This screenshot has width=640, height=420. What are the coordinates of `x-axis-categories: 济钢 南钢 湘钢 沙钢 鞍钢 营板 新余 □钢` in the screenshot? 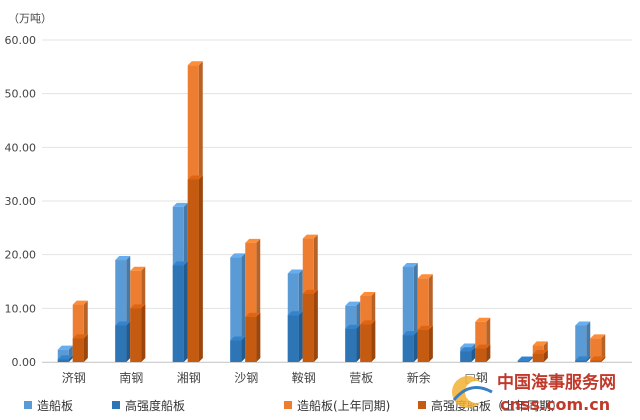 It's located at (275, 377).